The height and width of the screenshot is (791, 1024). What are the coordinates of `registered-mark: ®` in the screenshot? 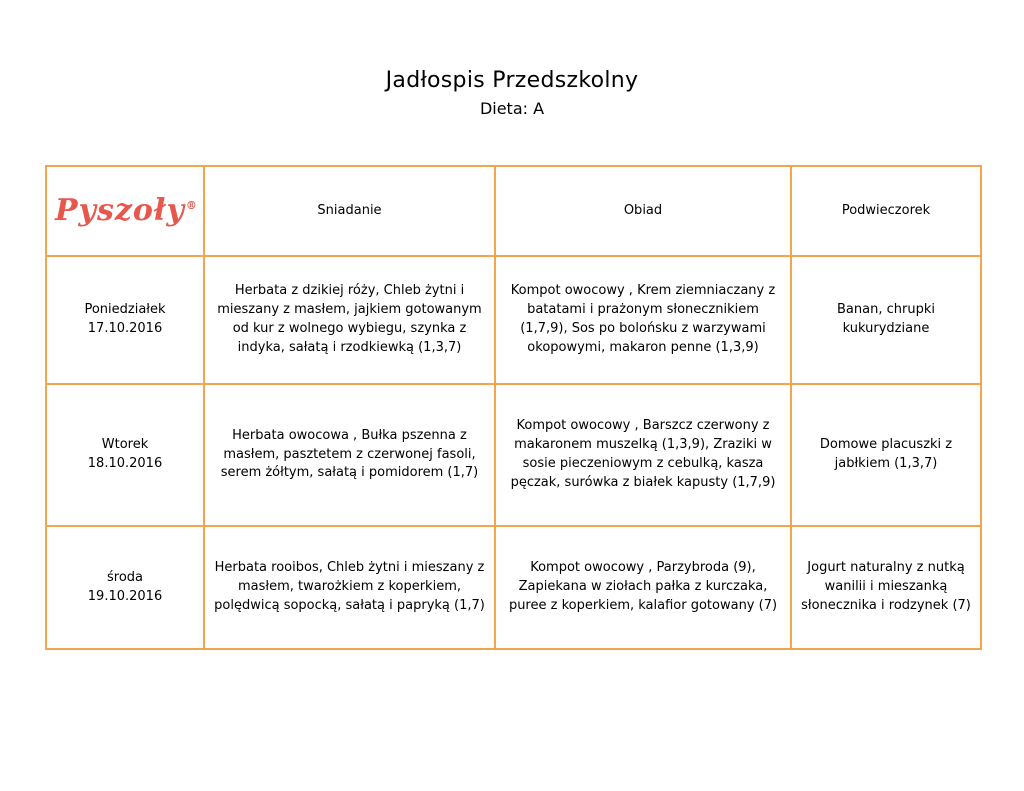 It's located at (191, 206).